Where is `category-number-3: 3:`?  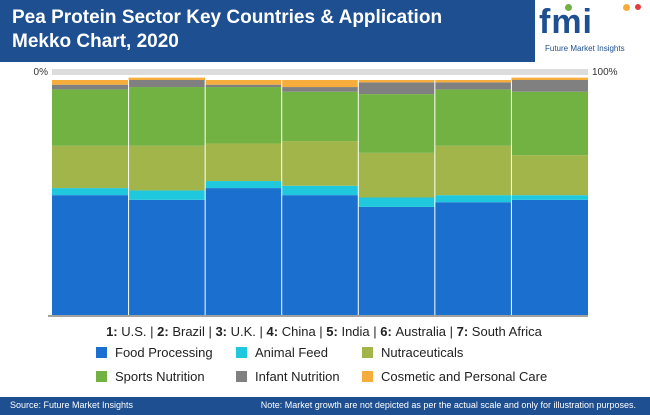 category-number-3: 3: is located at coordinates (222, 331).